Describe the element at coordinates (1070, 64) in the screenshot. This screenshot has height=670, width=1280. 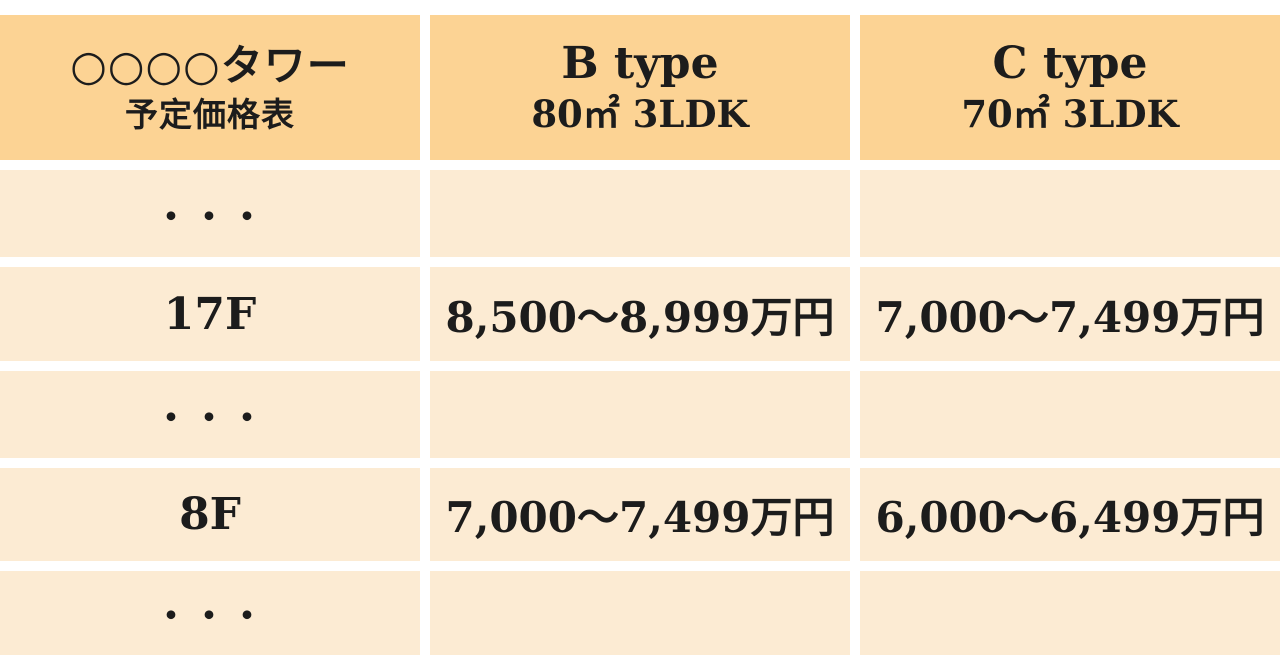
I see `c-type-name: C type` at that location.